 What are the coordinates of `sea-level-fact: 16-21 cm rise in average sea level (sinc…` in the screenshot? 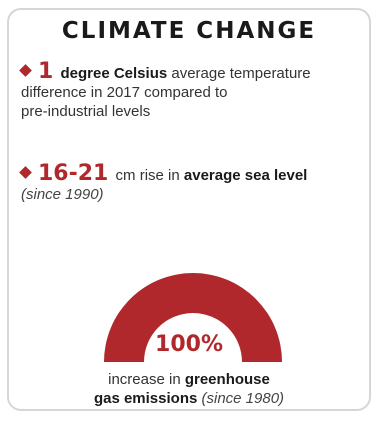 It's located at (193, 182).